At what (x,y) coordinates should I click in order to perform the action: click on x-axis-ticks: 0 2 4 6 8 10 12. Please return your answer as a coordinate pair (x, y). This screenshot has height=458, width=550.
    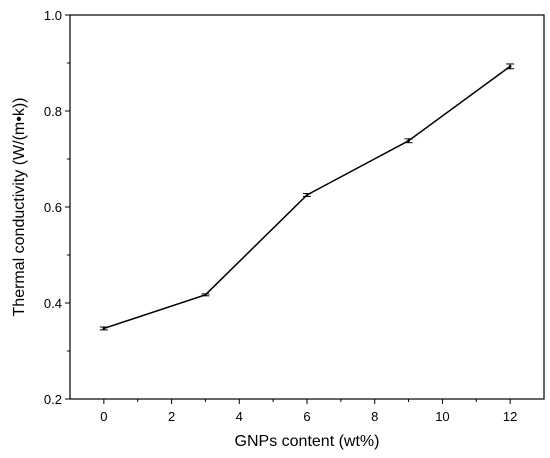
    Looking at the image, I should click on (308, 411).